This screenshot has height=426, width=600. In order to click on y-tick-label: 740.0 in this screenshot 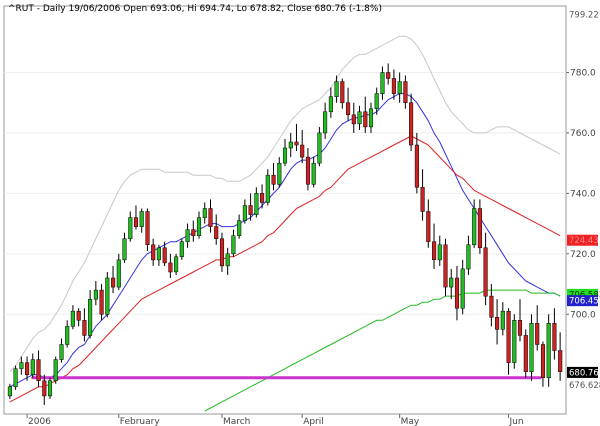, I will do `click(583, 194)`.